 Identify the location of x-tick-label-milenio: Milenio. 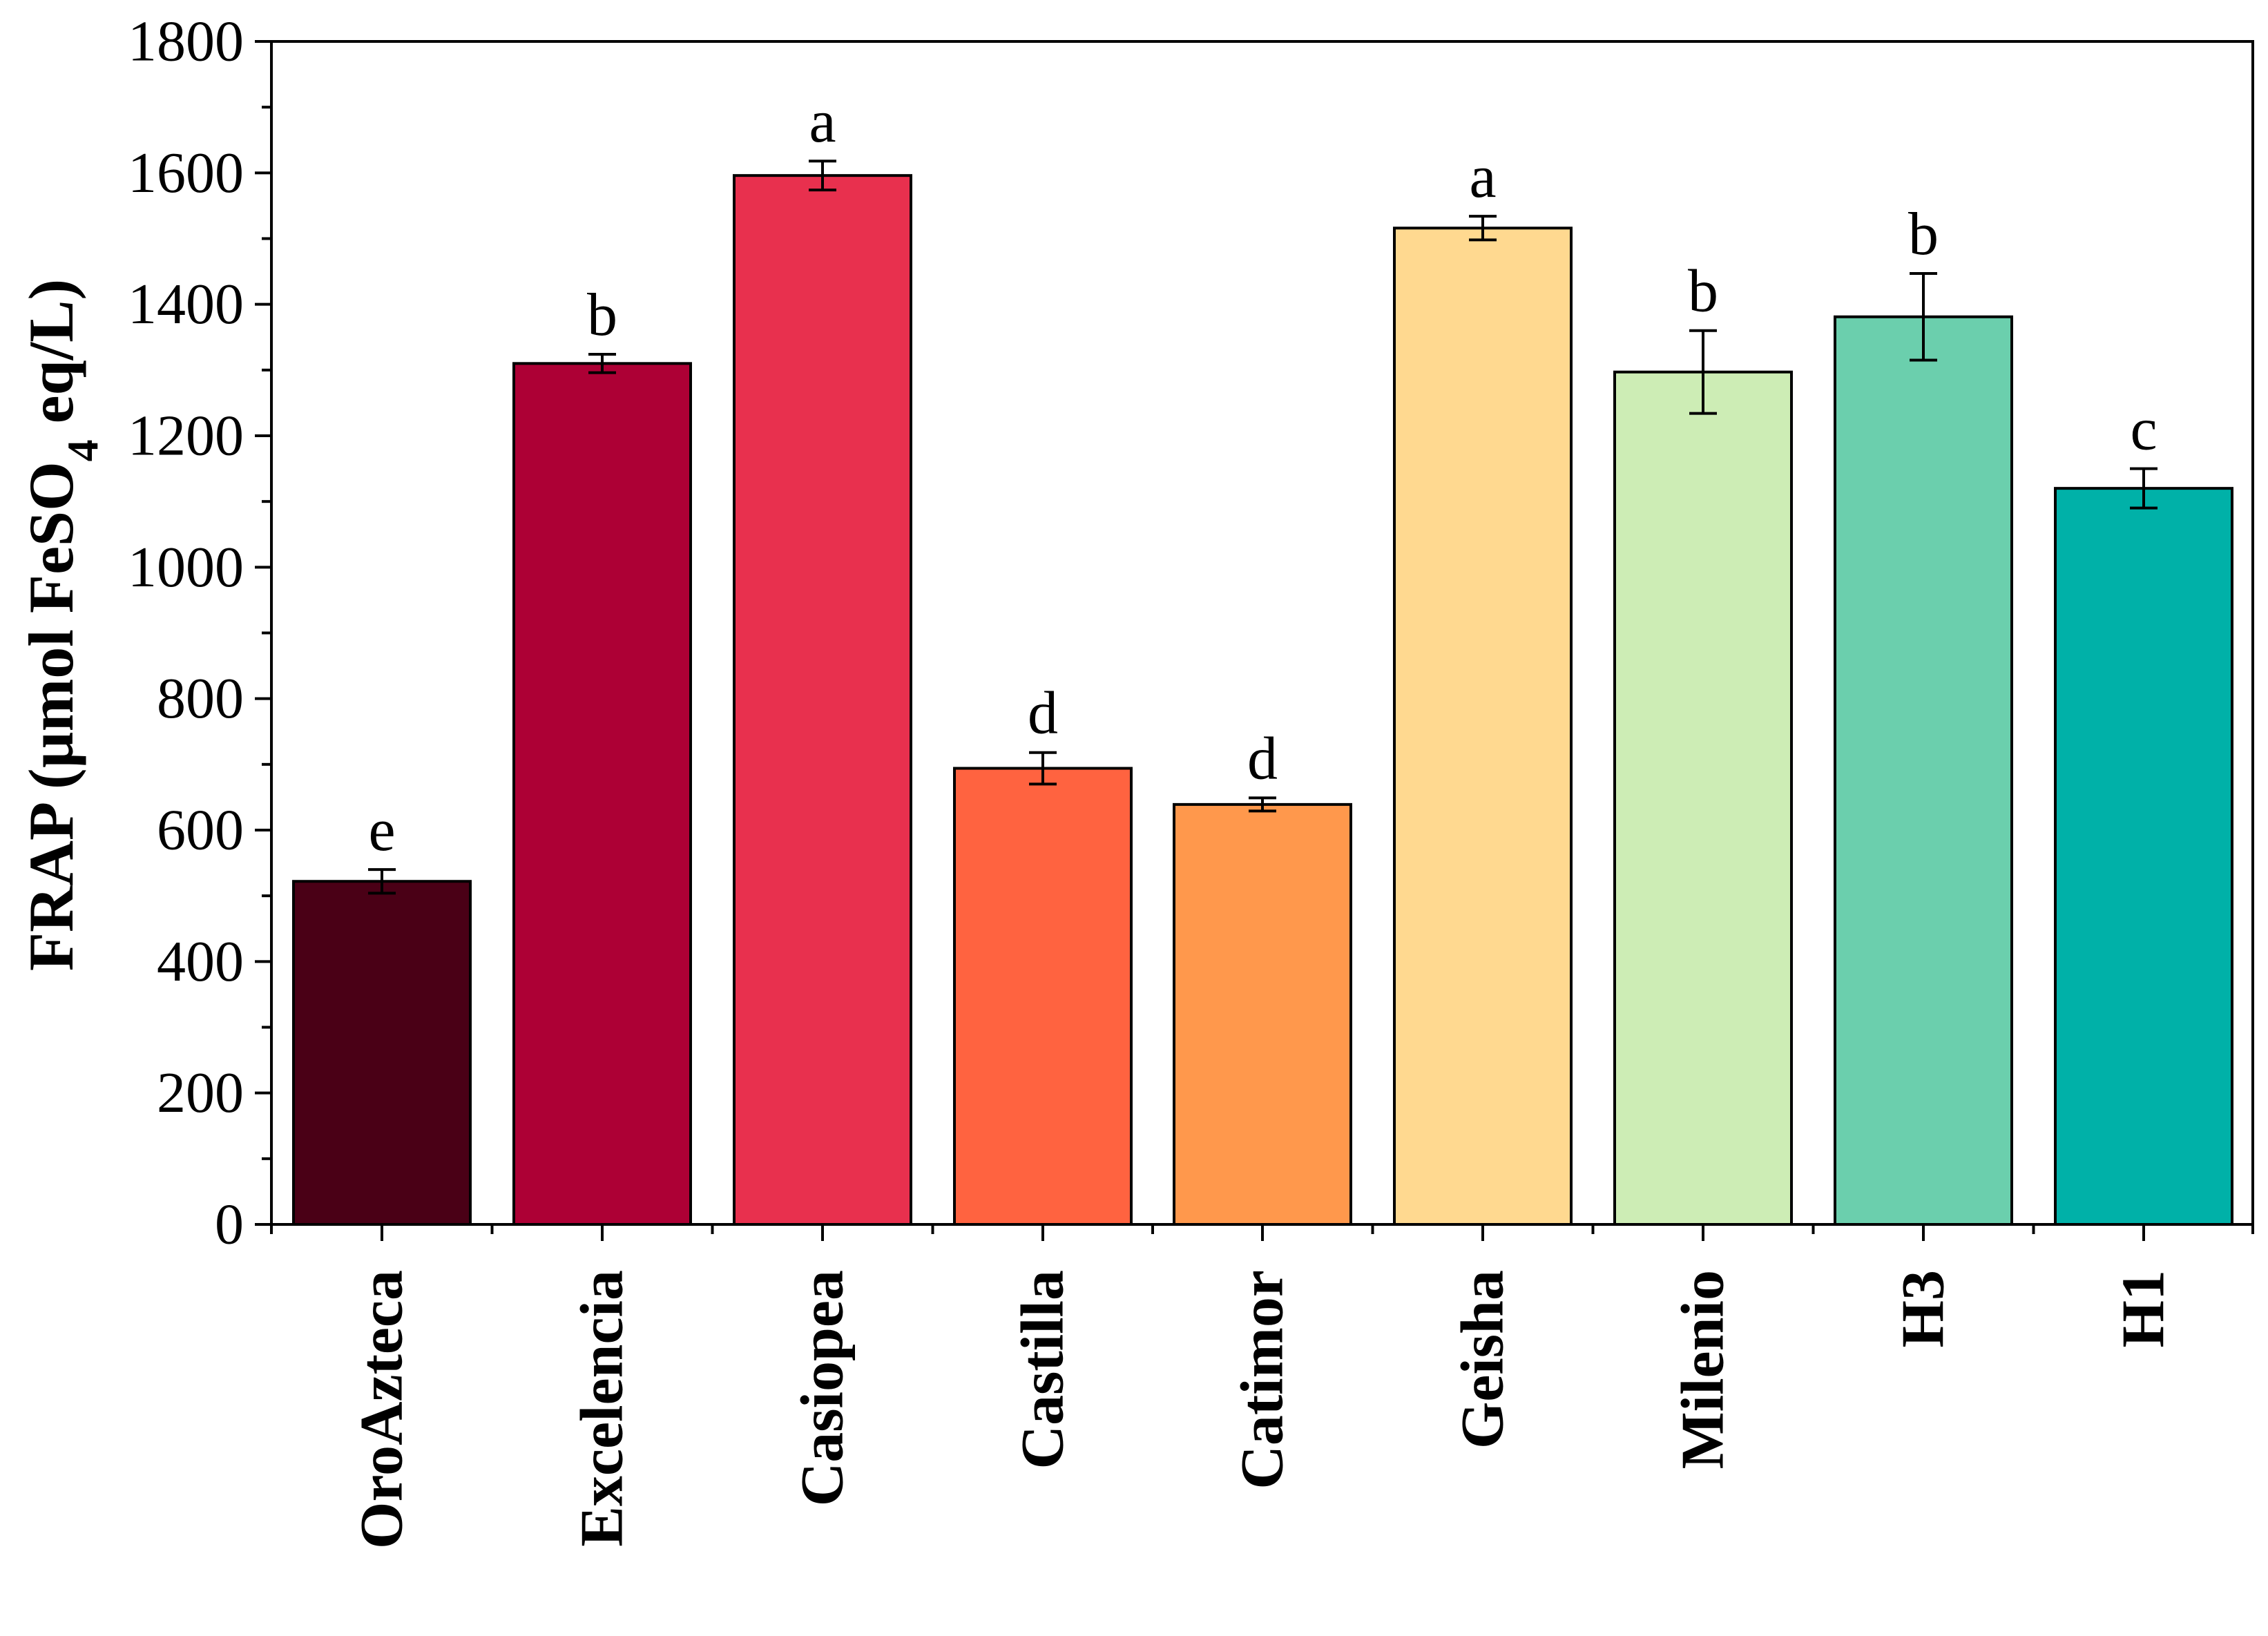
(1703, 1369).